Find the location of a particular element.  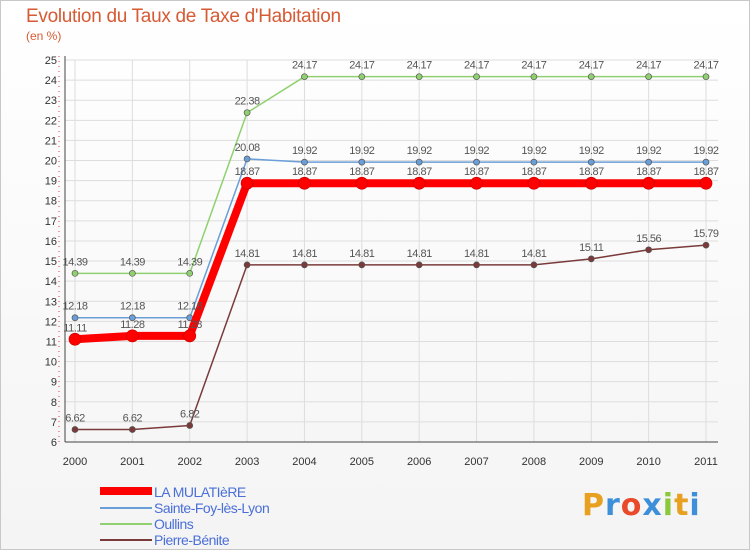

y-tick-label: 22 is located at coordinates (51, 121).